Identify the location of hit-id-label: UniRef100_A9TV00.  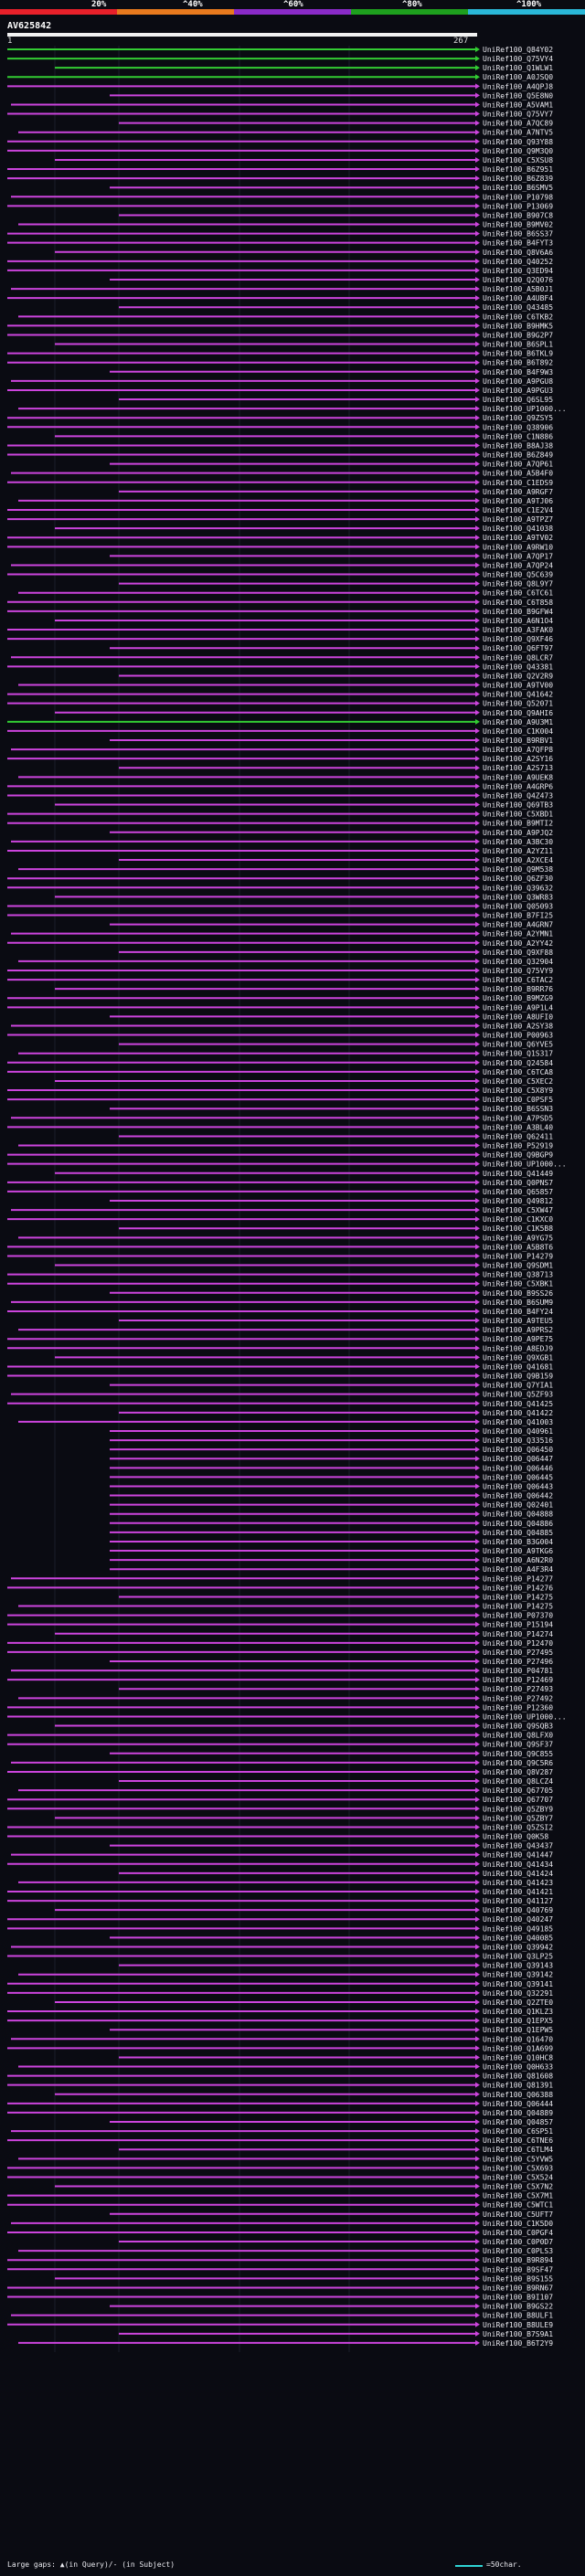
(518, 686).